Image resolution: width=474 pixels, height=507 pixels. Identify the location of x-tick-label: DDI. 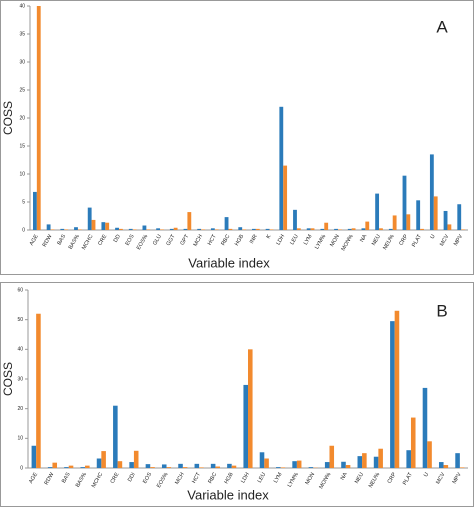
(132, 477).